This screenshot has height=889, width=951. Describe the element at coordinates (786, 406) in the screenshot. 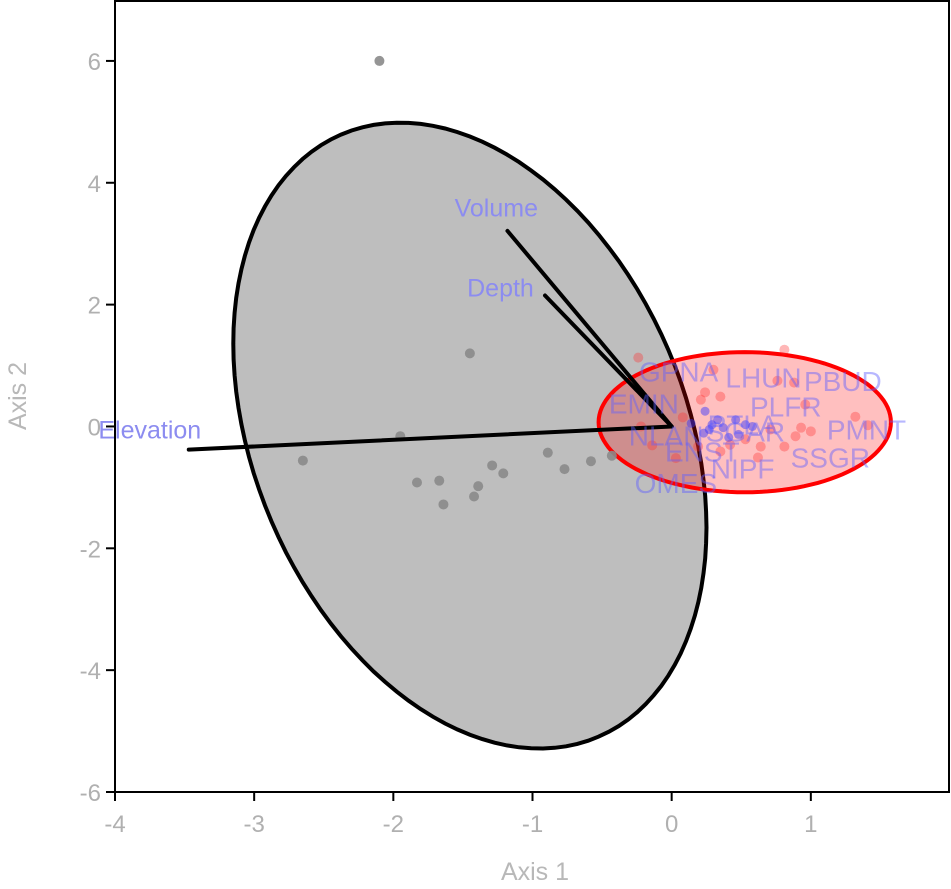

I see `species-label: PLFR` at that location.